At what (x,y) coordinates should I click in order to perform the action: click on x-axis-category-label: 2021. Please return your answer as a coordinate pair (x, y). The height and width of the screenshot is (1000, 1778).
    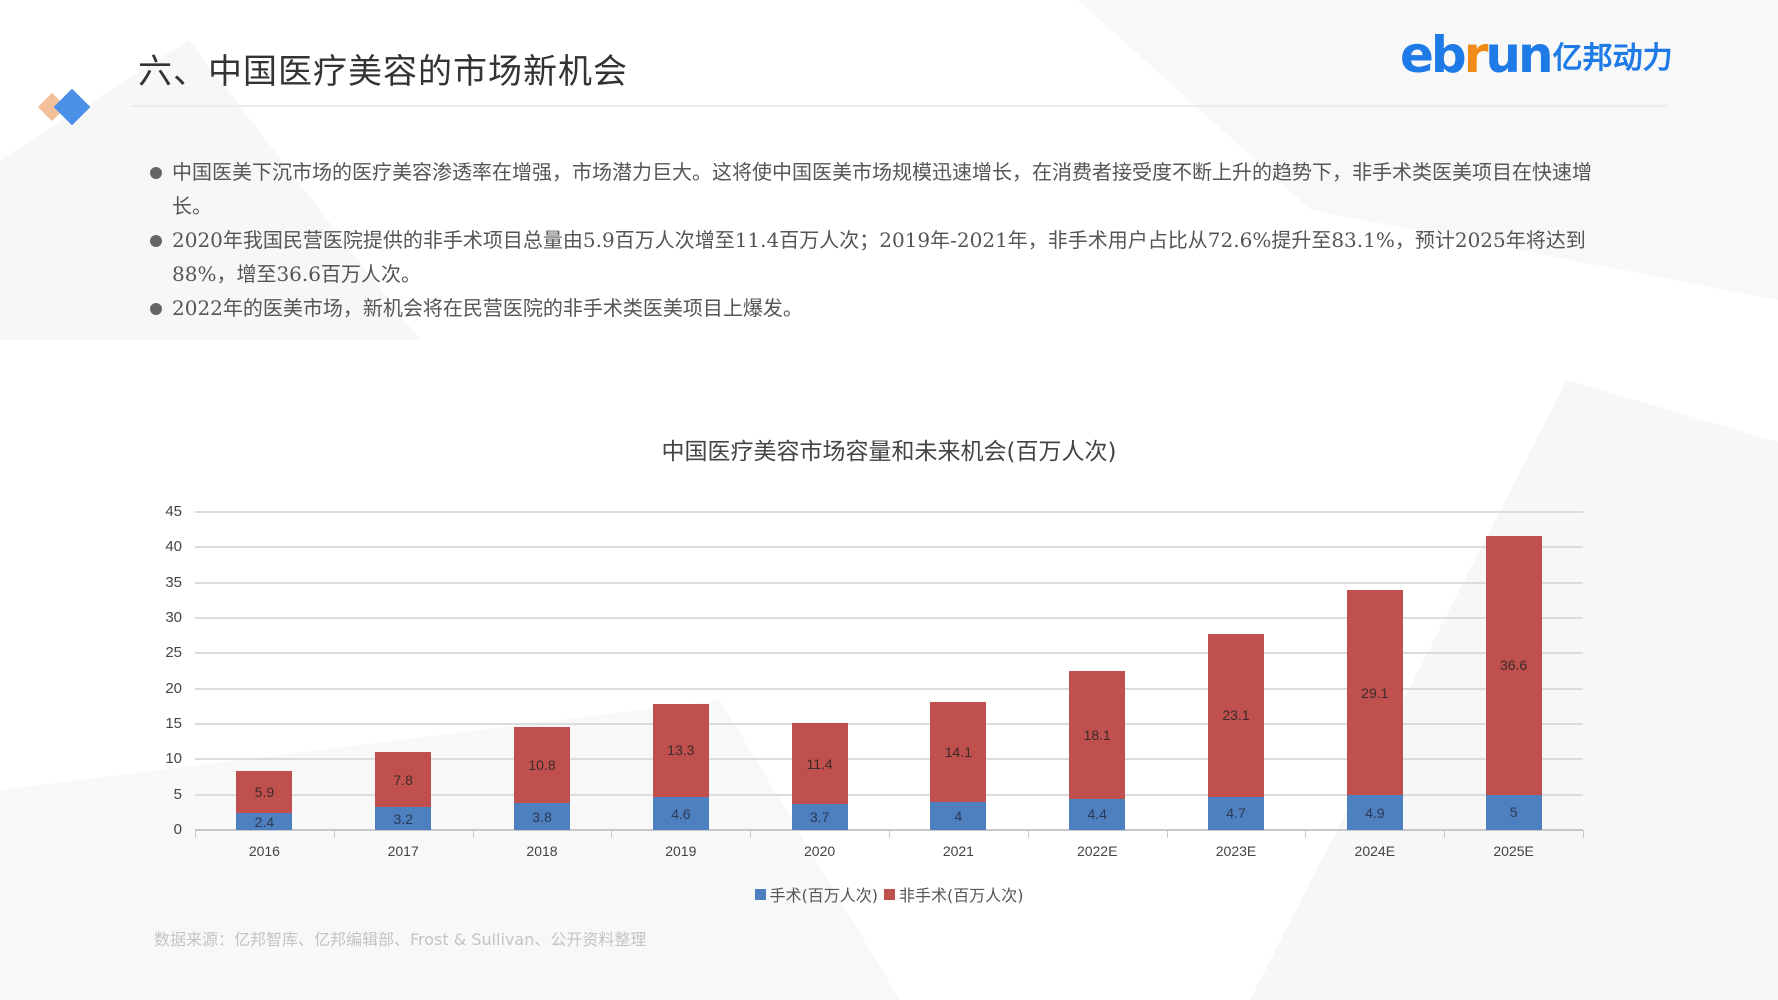
    Looking at the image, I should click on (958, 851).